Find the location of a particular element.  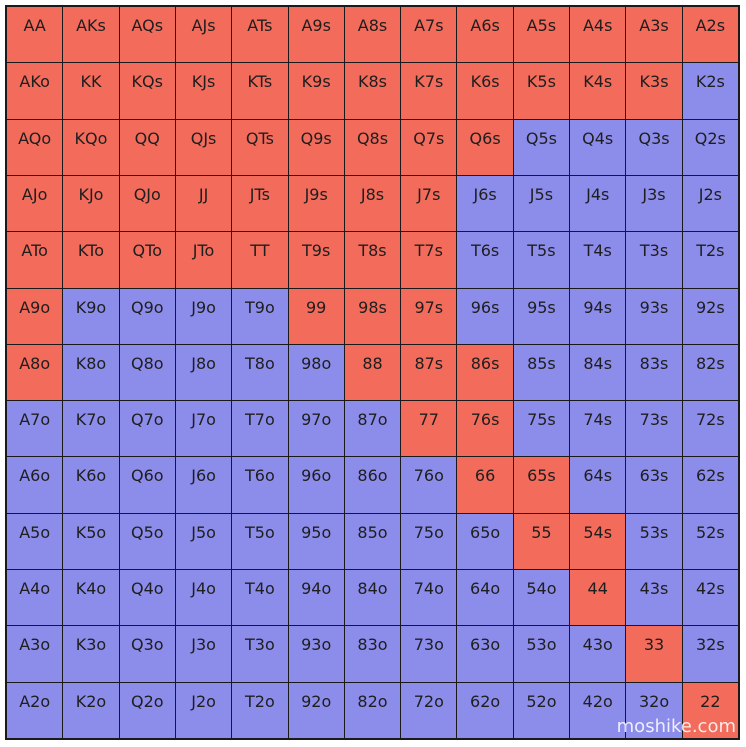

hand-cell-a2s: A2s is located at coordinates (710, 35).